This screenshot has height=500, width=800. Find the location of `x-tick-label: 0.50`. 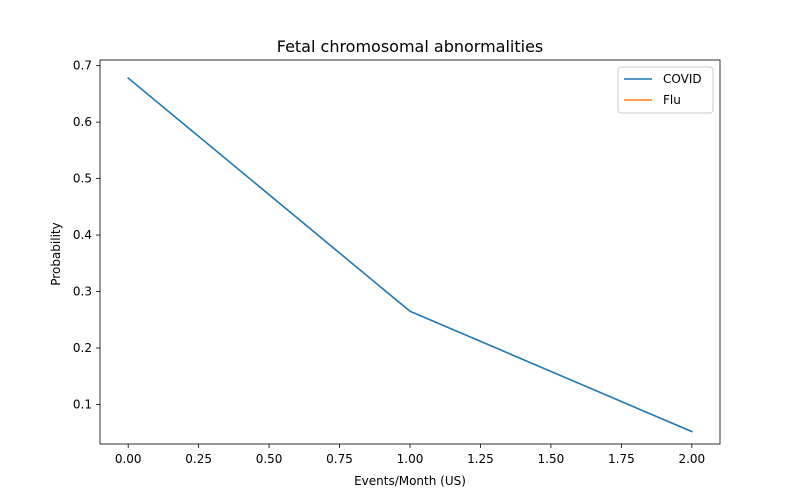

x-tick-label: 0.50 is located at coordinates (269, 459).